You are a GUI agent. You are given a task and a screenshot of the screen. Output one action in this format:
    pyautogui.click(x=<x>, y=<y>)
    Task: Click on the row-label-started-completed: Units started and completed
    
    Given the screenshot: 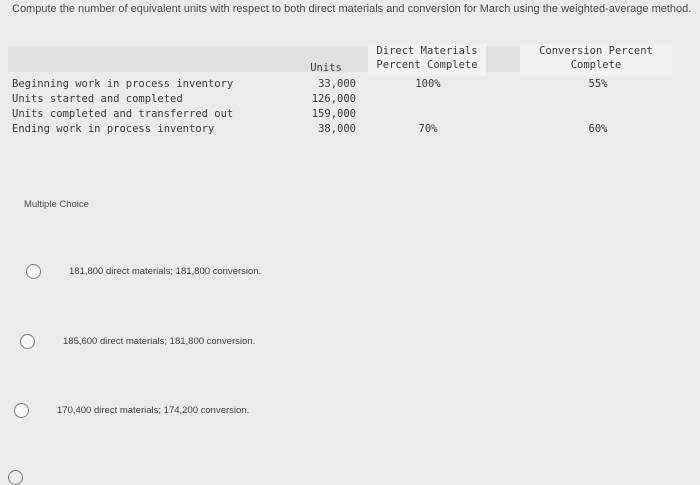 What is the action you would take?
    pyautogui.click(x=97, y=99)
    